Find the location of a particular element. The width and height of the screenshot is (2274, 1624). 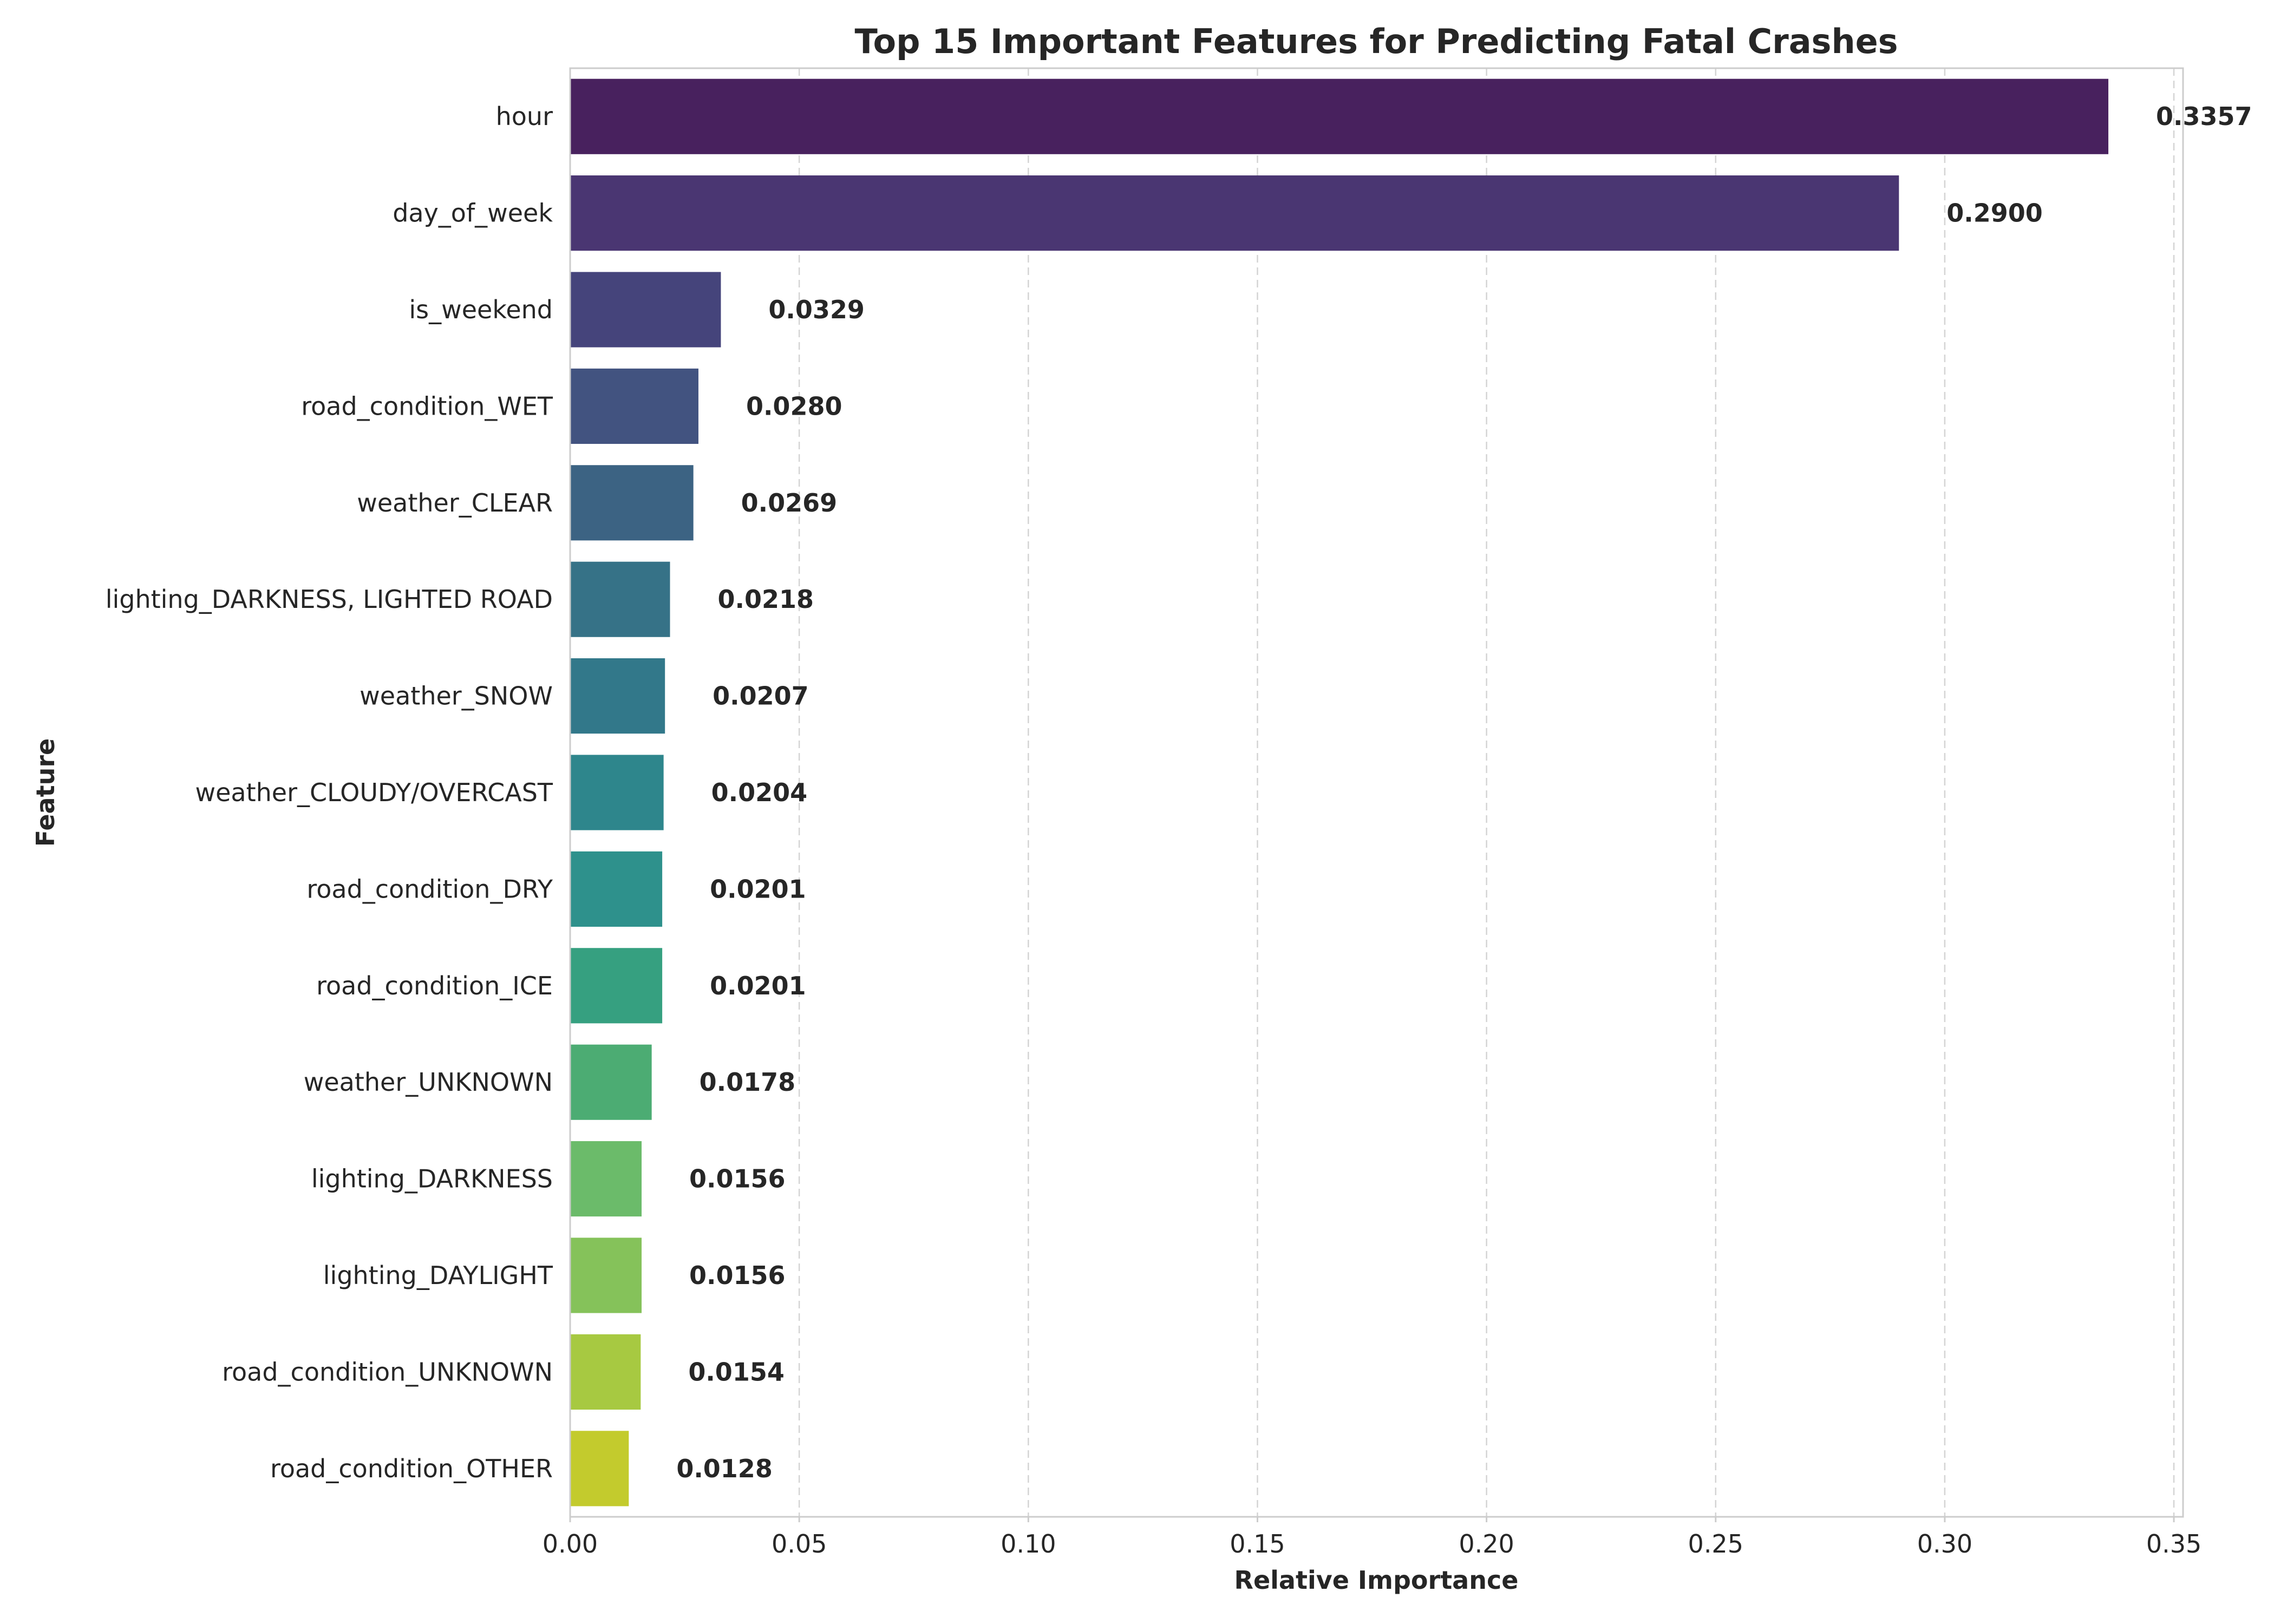

x-tick-label: 0.35 is located at coordinates (2173, 1543).